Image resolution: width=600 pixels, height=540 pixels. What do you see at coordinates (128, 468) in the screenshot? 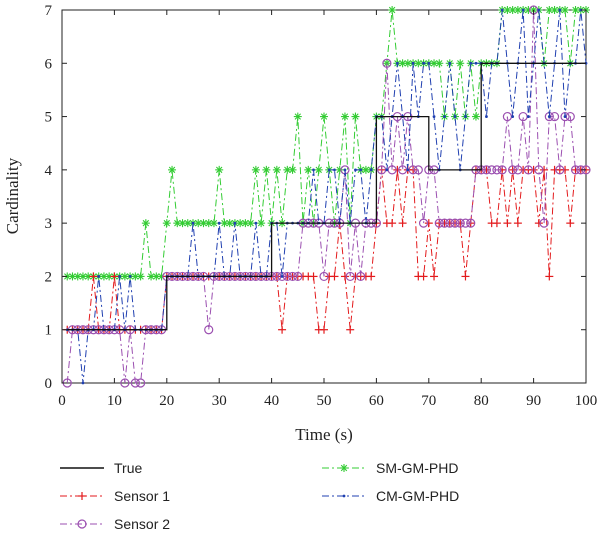
I see `legend-label: True` at bounding box center [128, 468].